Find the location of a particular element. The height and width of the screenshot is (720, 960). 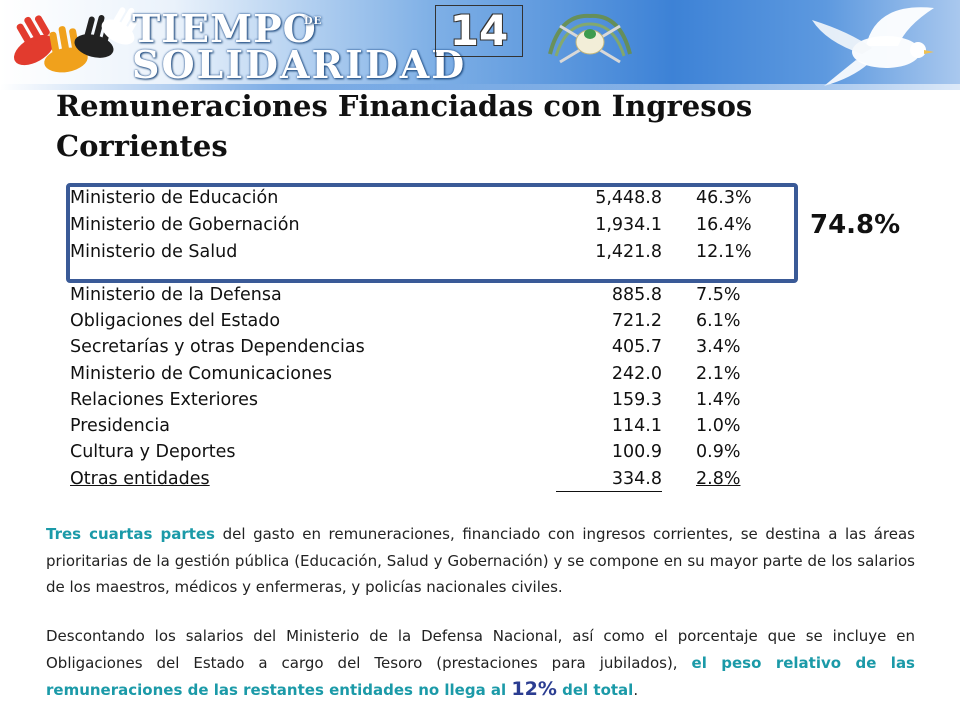

row-amount: 1,934.1 is located at coordinates (628, 225).